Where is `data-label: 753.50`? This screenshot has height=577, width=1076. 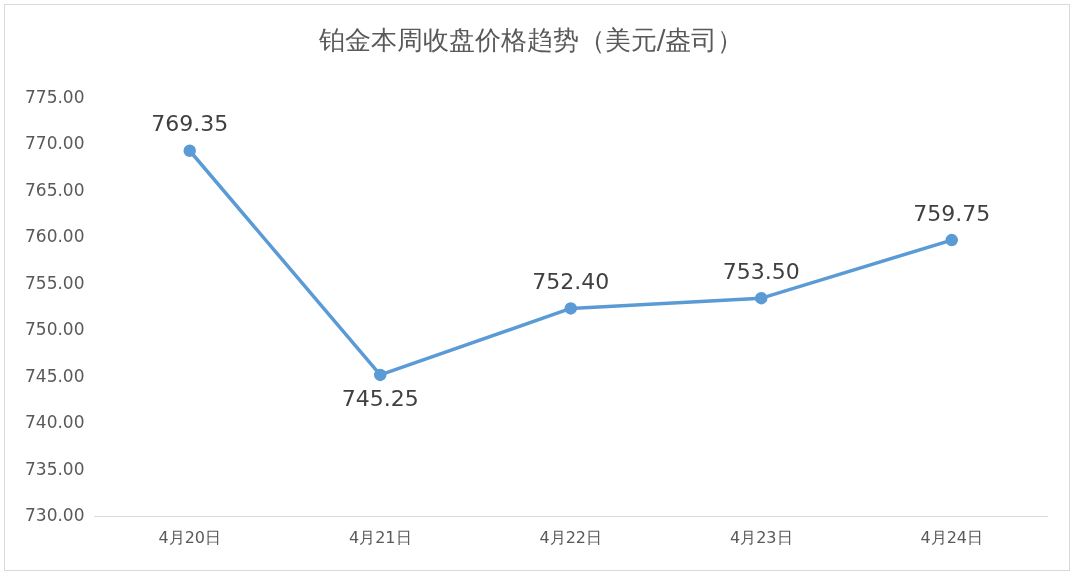
data-label: 753.50 is located at coordinates (761, 271).